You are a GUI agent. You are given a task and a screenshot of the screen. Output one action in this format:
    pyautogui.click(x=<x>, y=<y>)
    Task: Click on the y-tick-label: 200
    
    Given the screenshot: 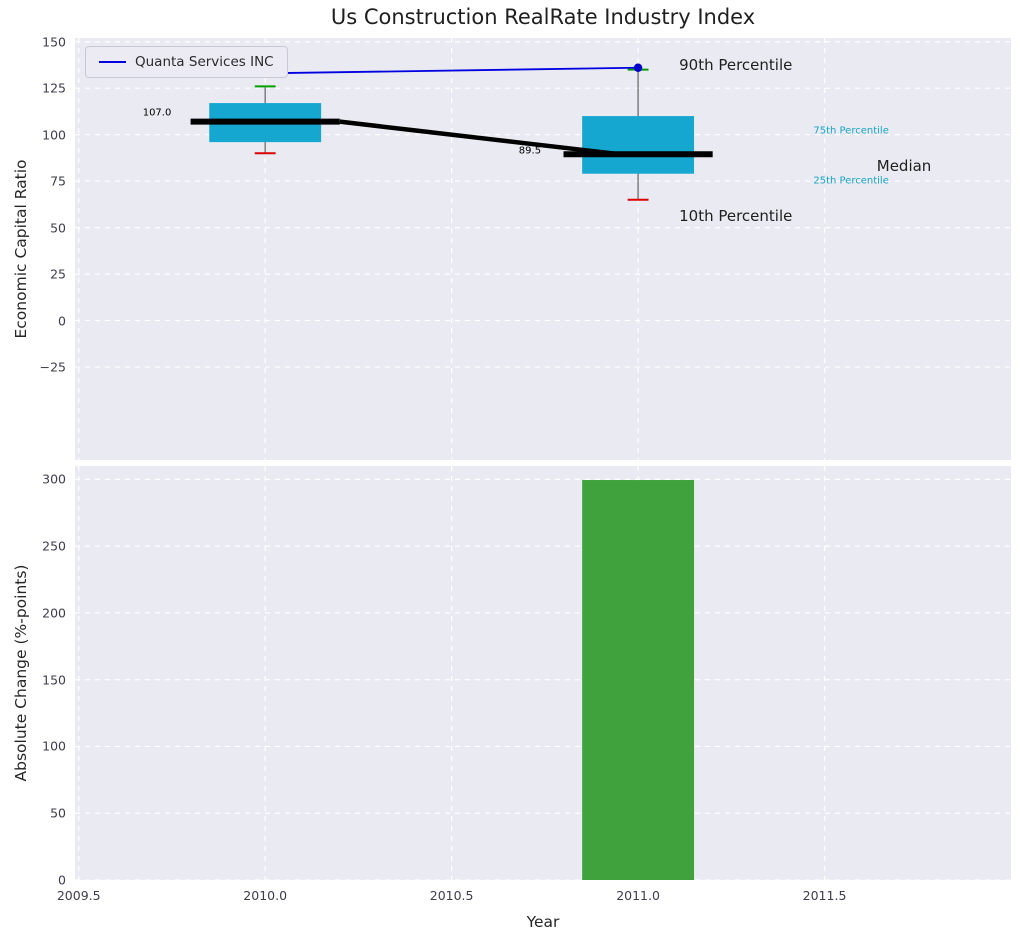 What is the action you would take?
    pyautogui.click(x=54, y=613)
    